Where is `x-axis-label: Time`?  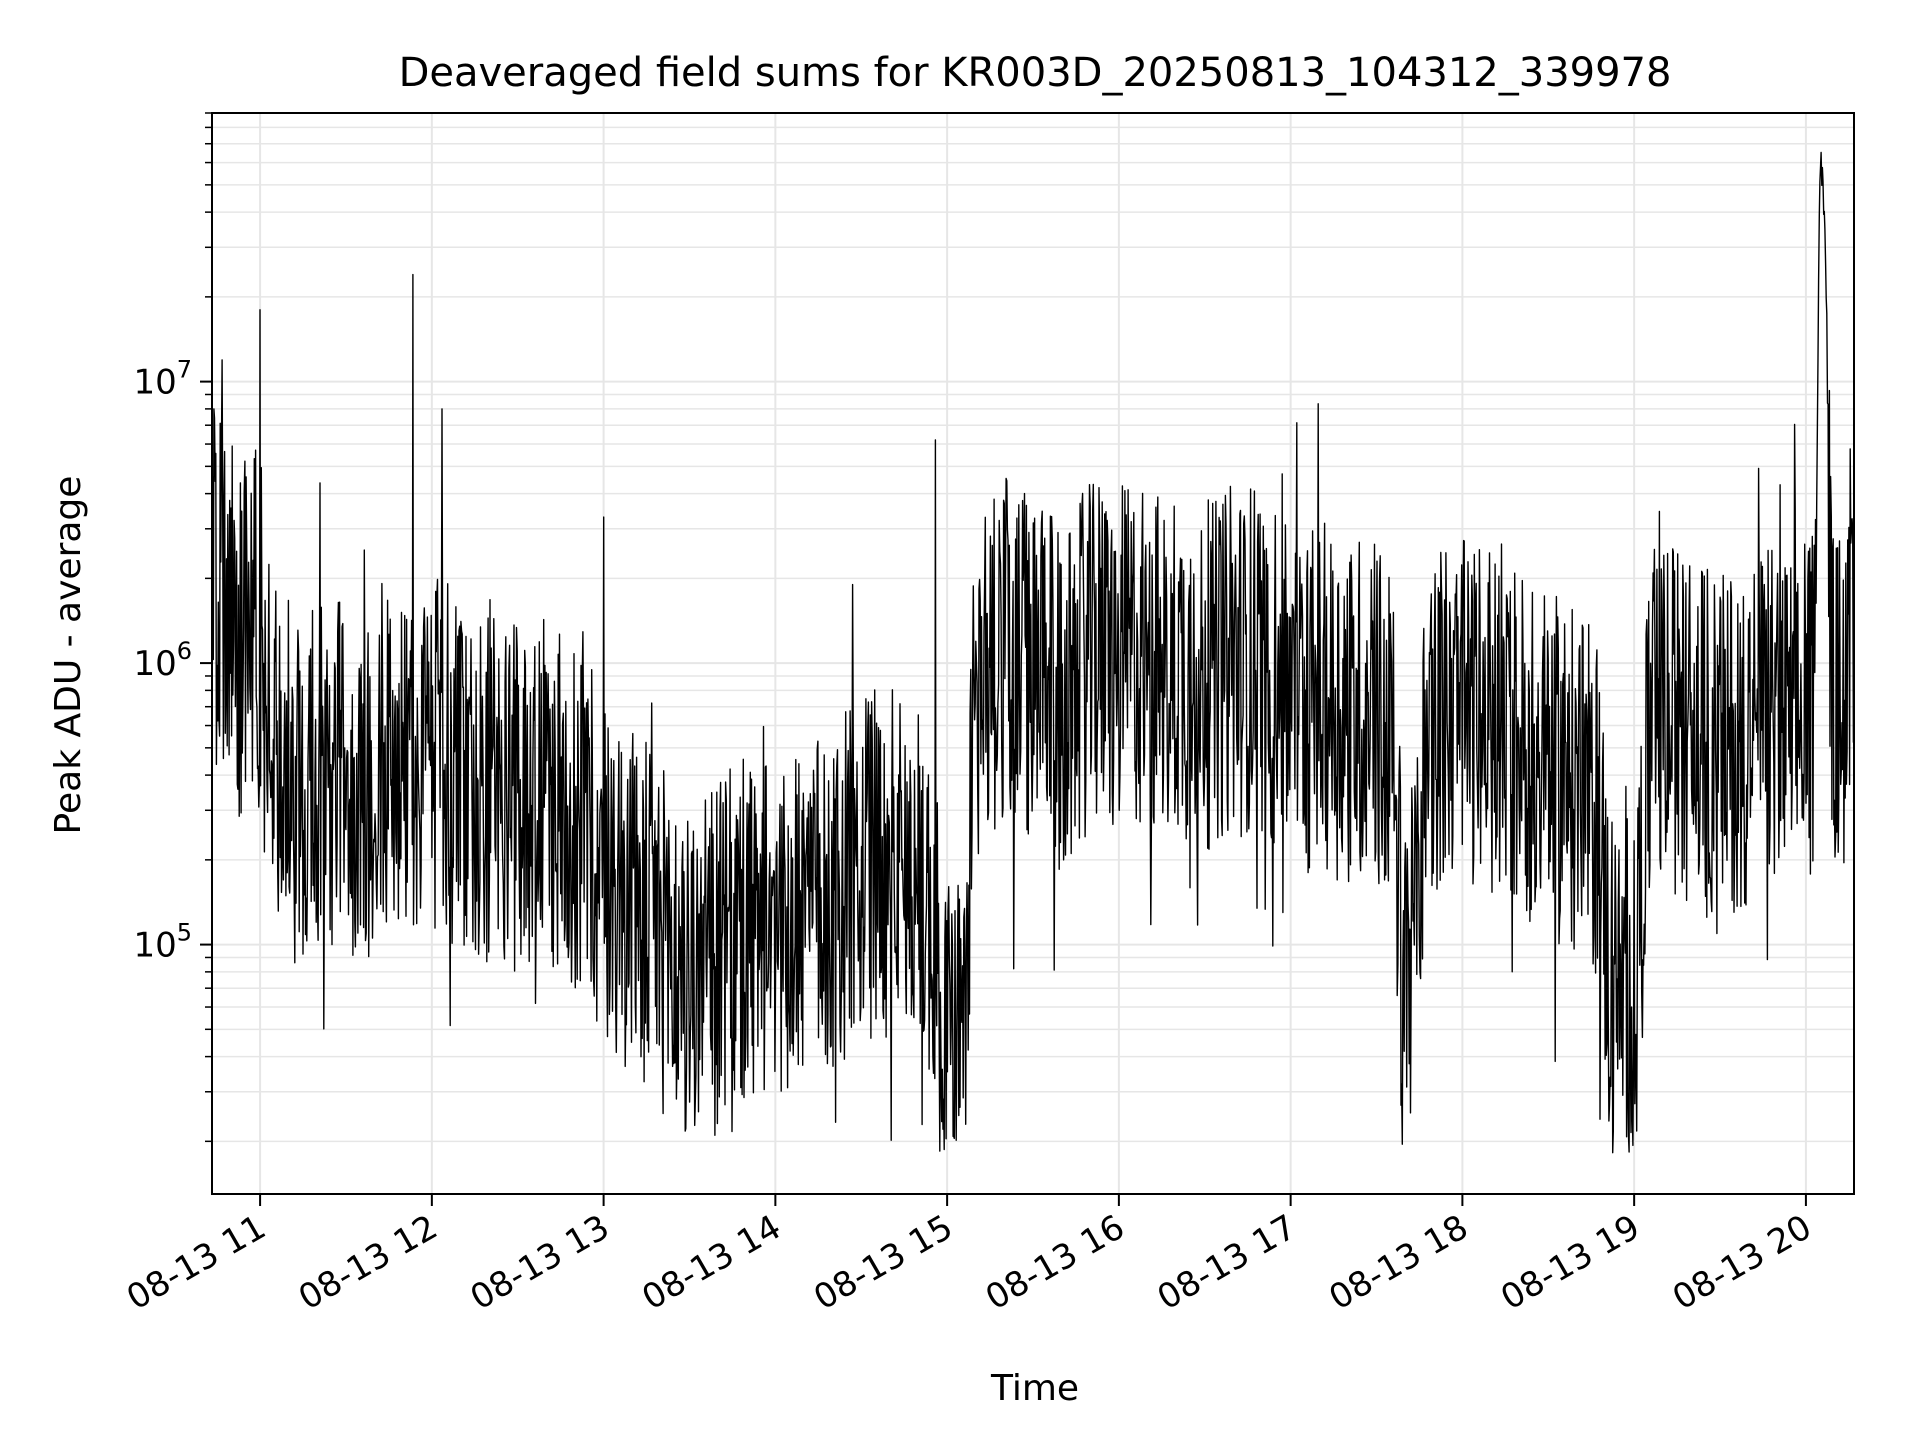 x-axis-label: Time is located at coordinates (1034, 1388).